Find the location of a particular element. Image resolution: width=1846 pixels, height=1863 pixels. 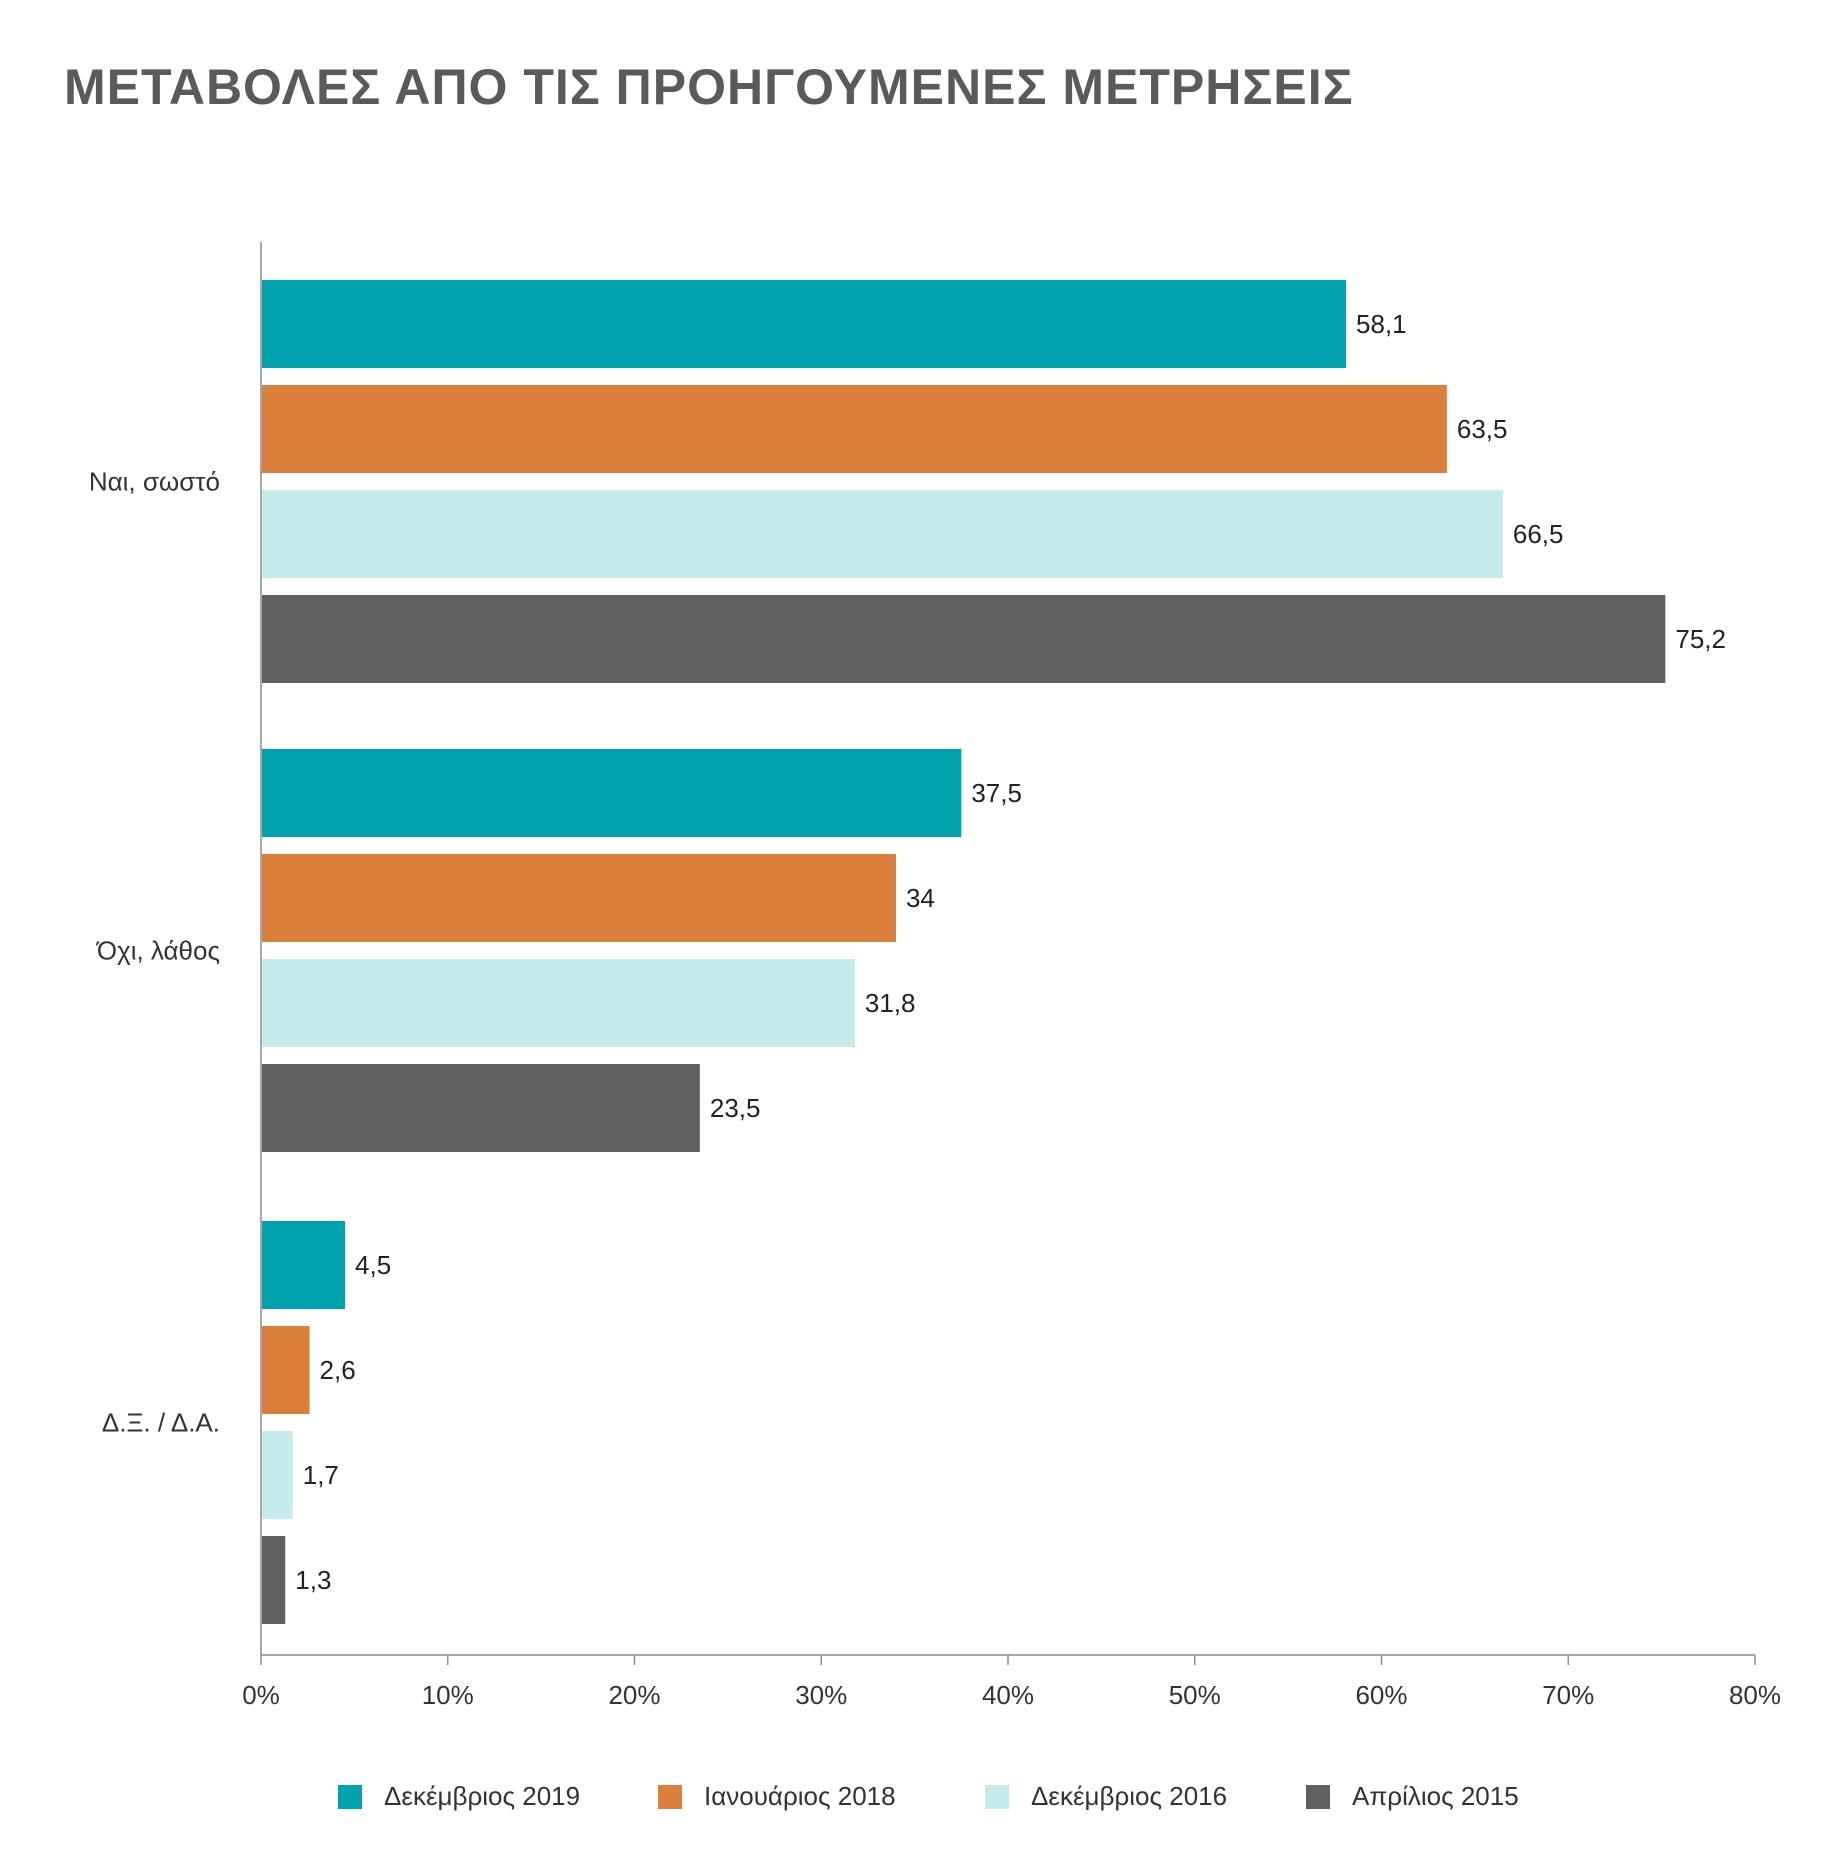

legend-item: Ιανουάριος 2018 is located at coordinates (777, 1796).